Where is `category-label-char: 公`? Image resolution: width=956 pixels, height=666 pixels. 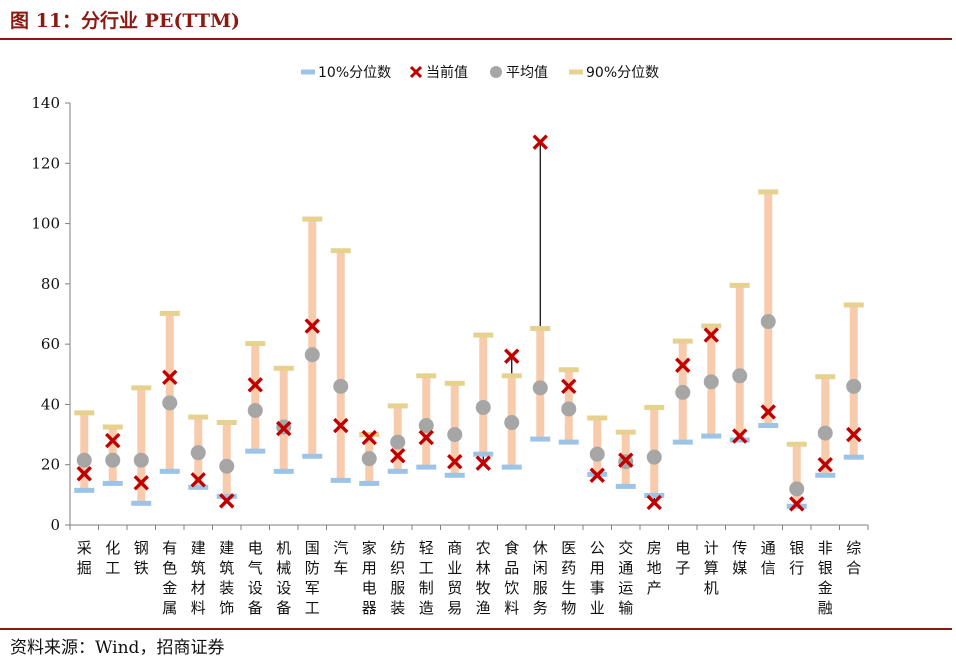 category-label-char: 公 is located at coordinates (597, 548).